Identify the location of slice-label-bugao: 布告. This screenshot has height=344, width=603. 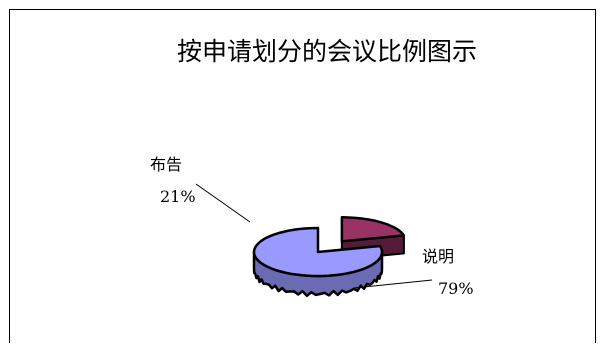
(166, 164).